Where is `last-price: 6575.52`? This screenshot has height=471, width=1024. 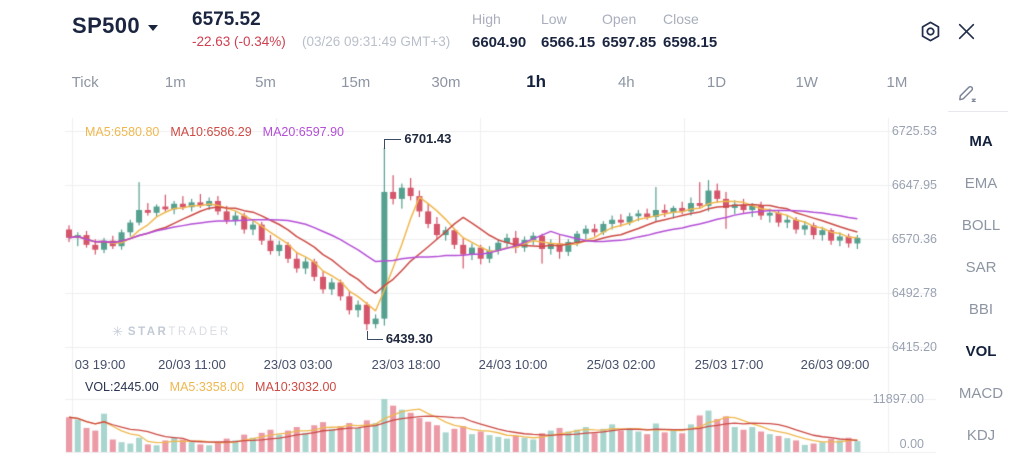 last-price: 6575.52 is located at coordinates (226, 19).